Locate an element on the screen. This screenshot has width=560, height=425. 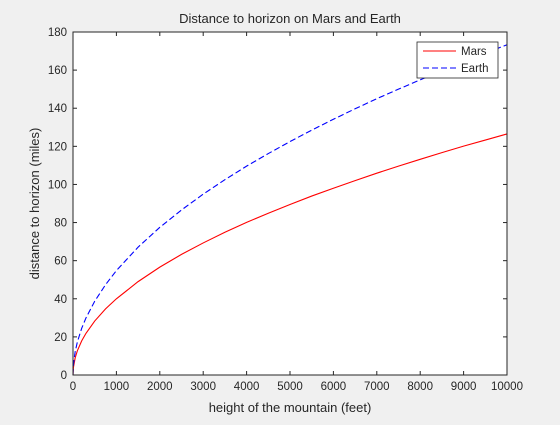
y-tick-label: 140 is located at coordinates (57, 109).